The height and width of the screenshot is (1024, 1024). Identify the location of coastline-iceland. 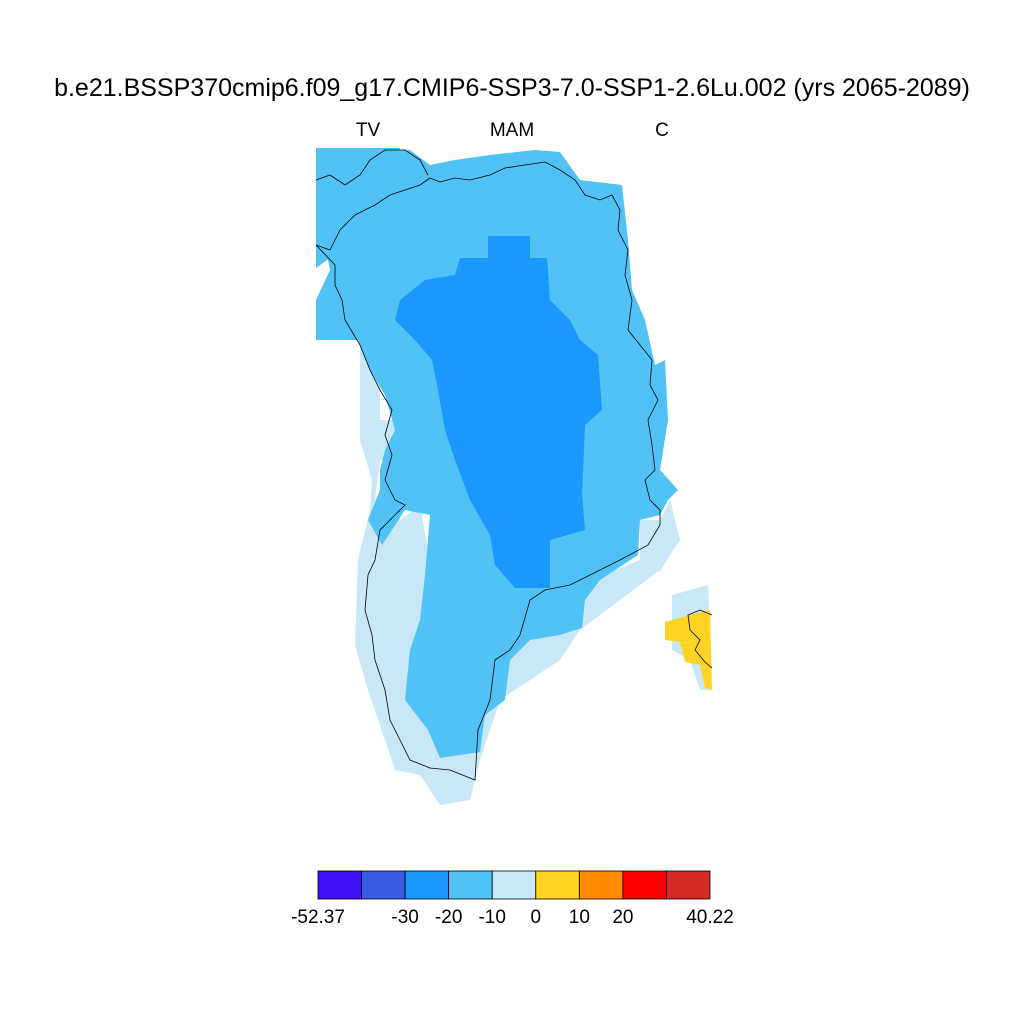
(700, 639).